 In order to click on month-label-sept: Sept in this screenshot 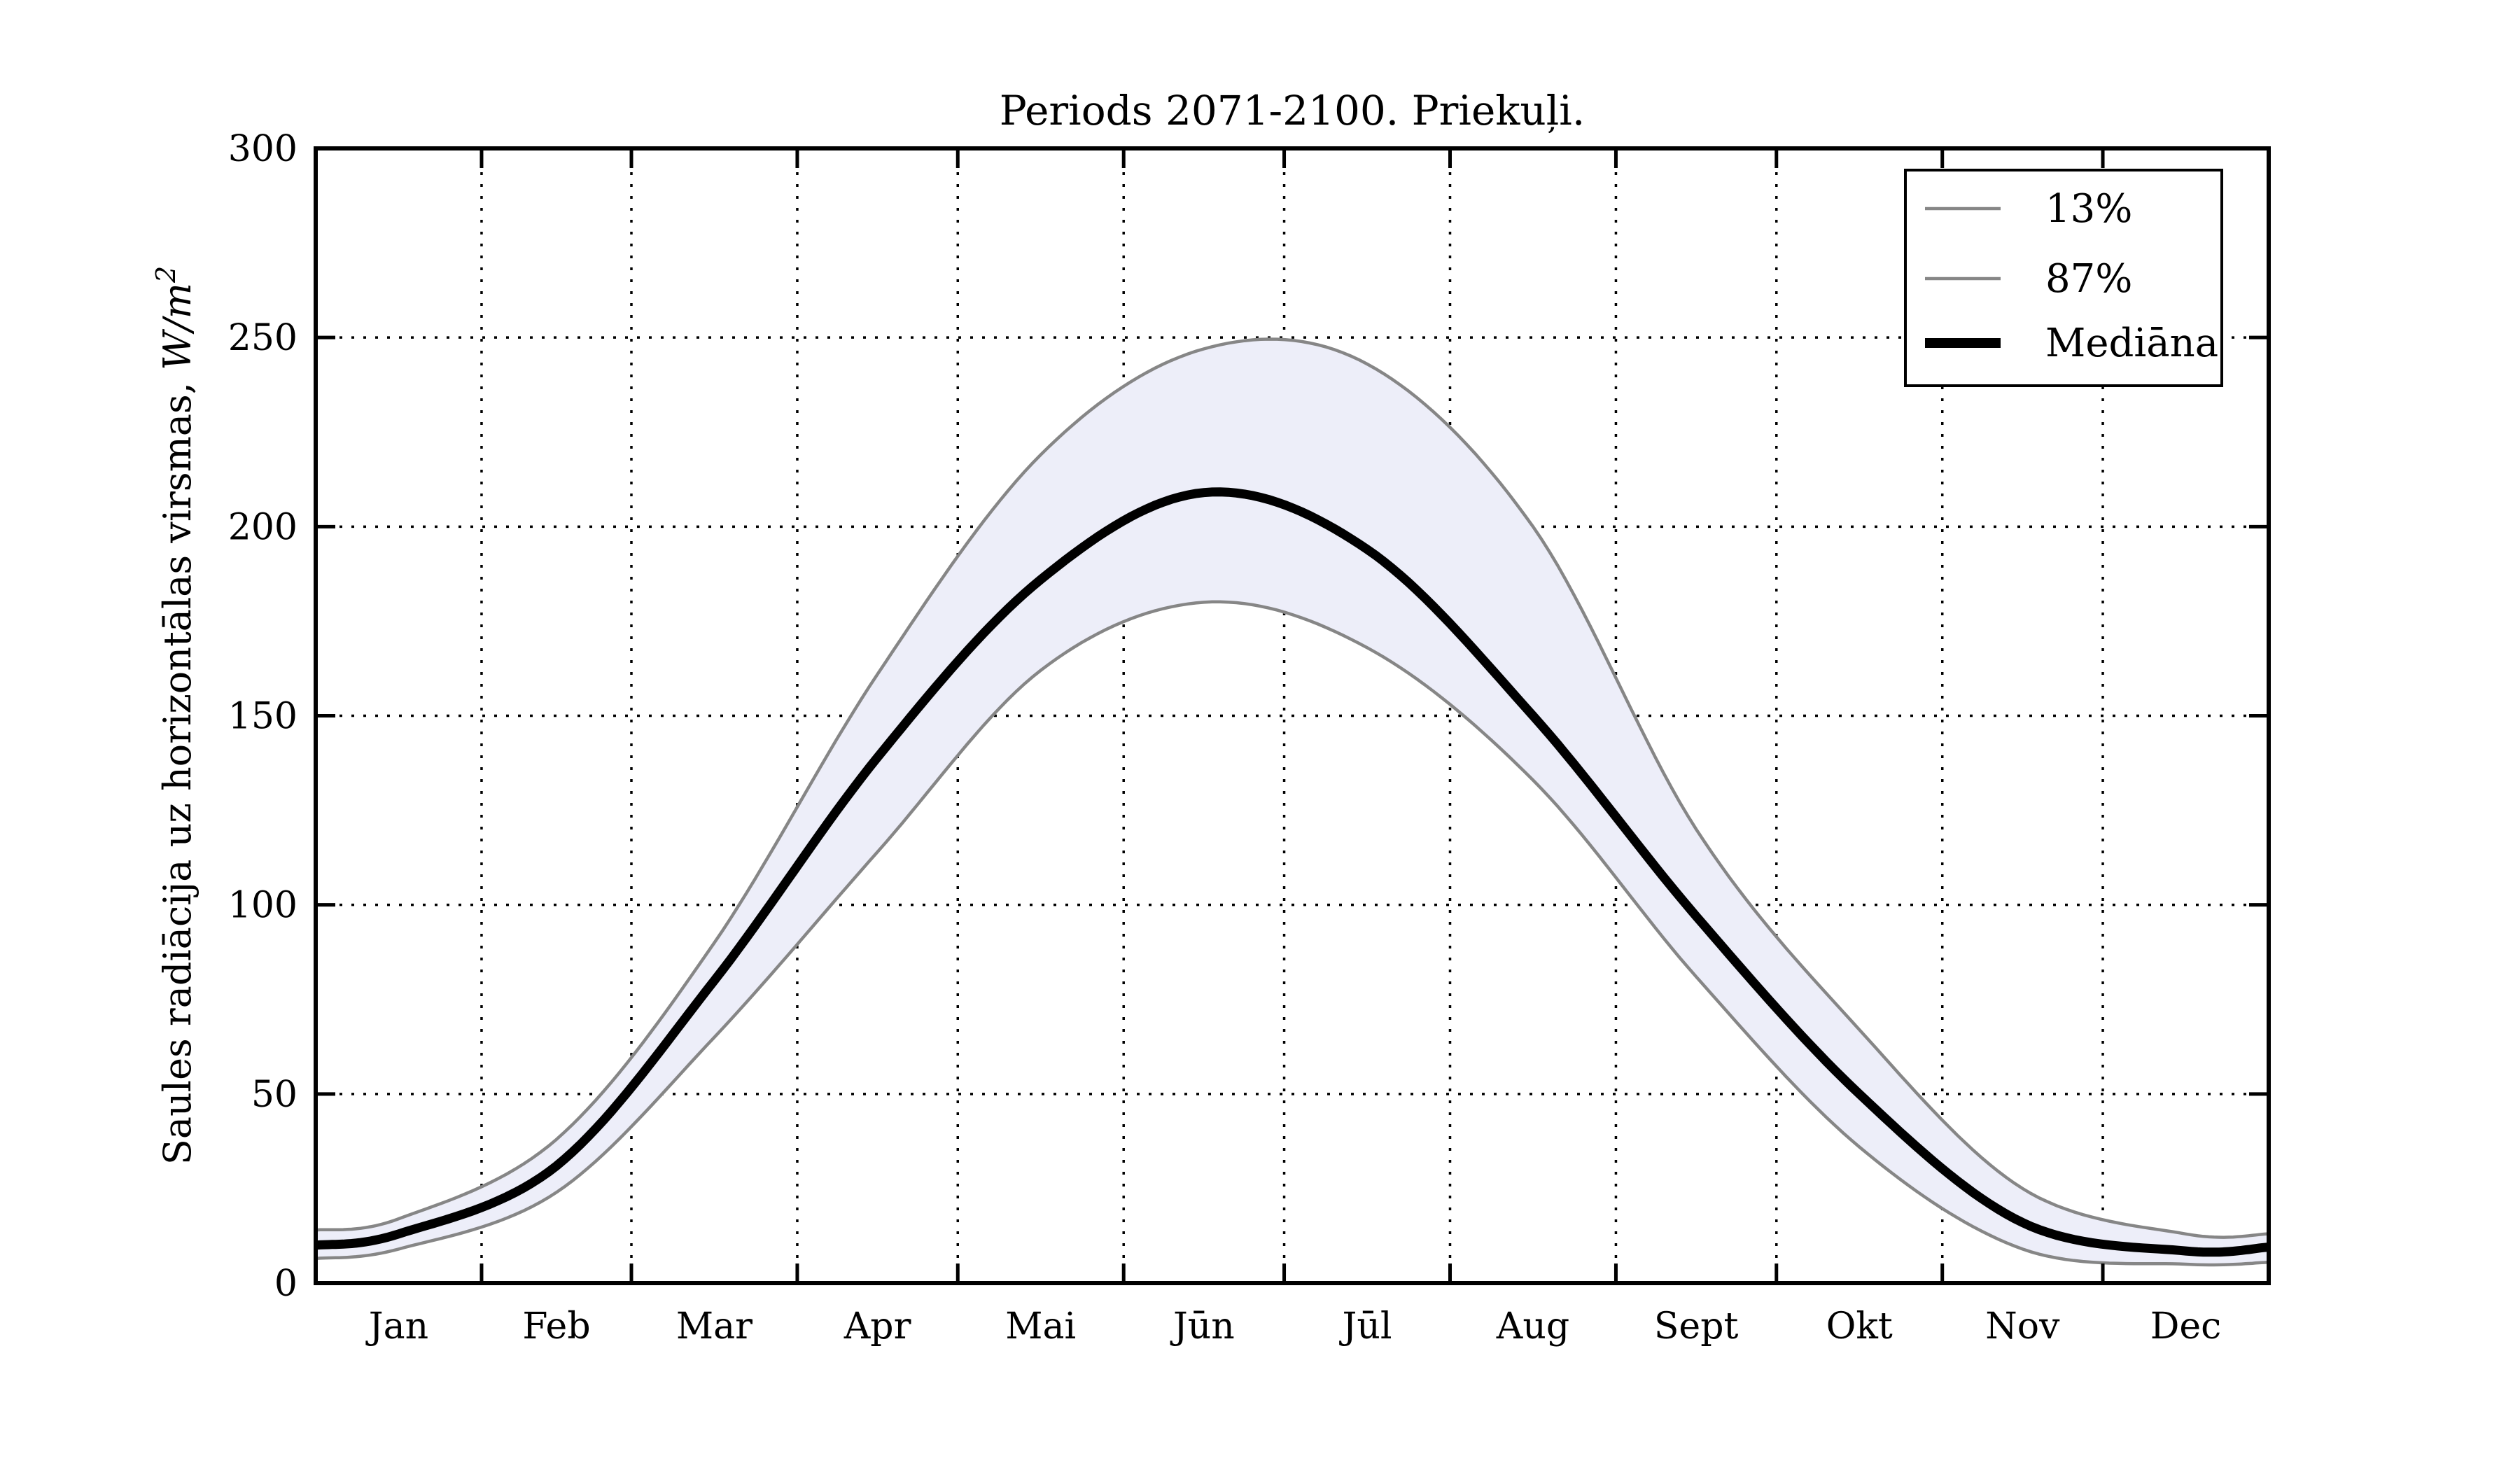, I will do `click(1696, 1327)`.